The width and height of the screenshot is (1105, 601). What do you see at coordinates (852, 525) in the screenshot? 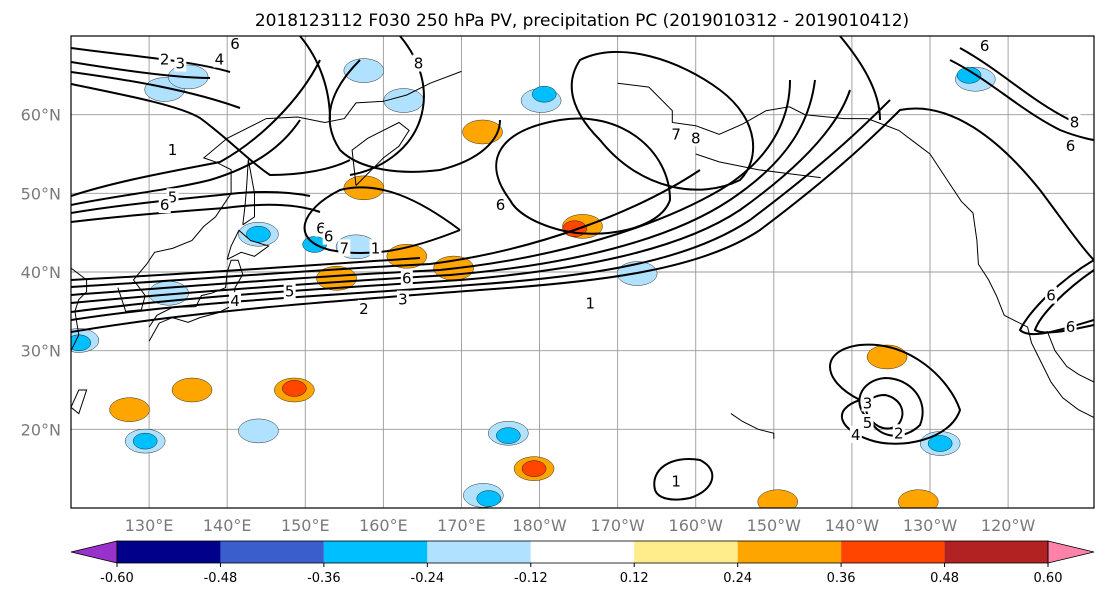
I see `longitude-tick-label: 140°W` at bounding box center [852, 525].